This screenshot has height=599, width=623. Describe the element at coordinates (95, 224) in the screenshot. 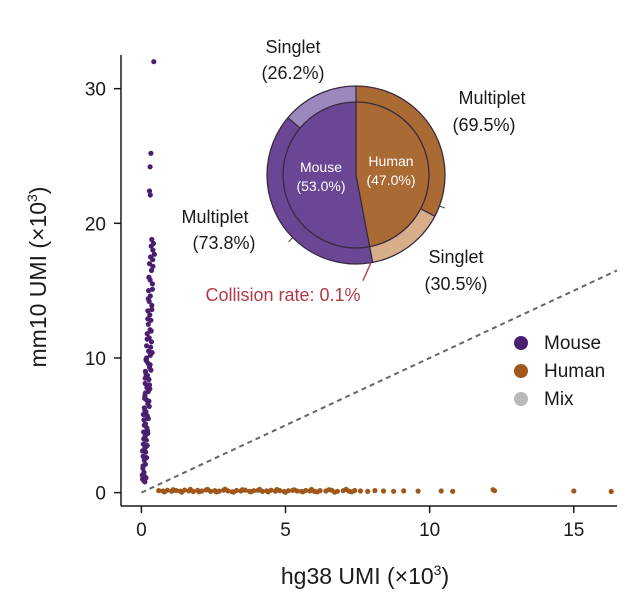

I see `y-tick-label: 20` at that location.